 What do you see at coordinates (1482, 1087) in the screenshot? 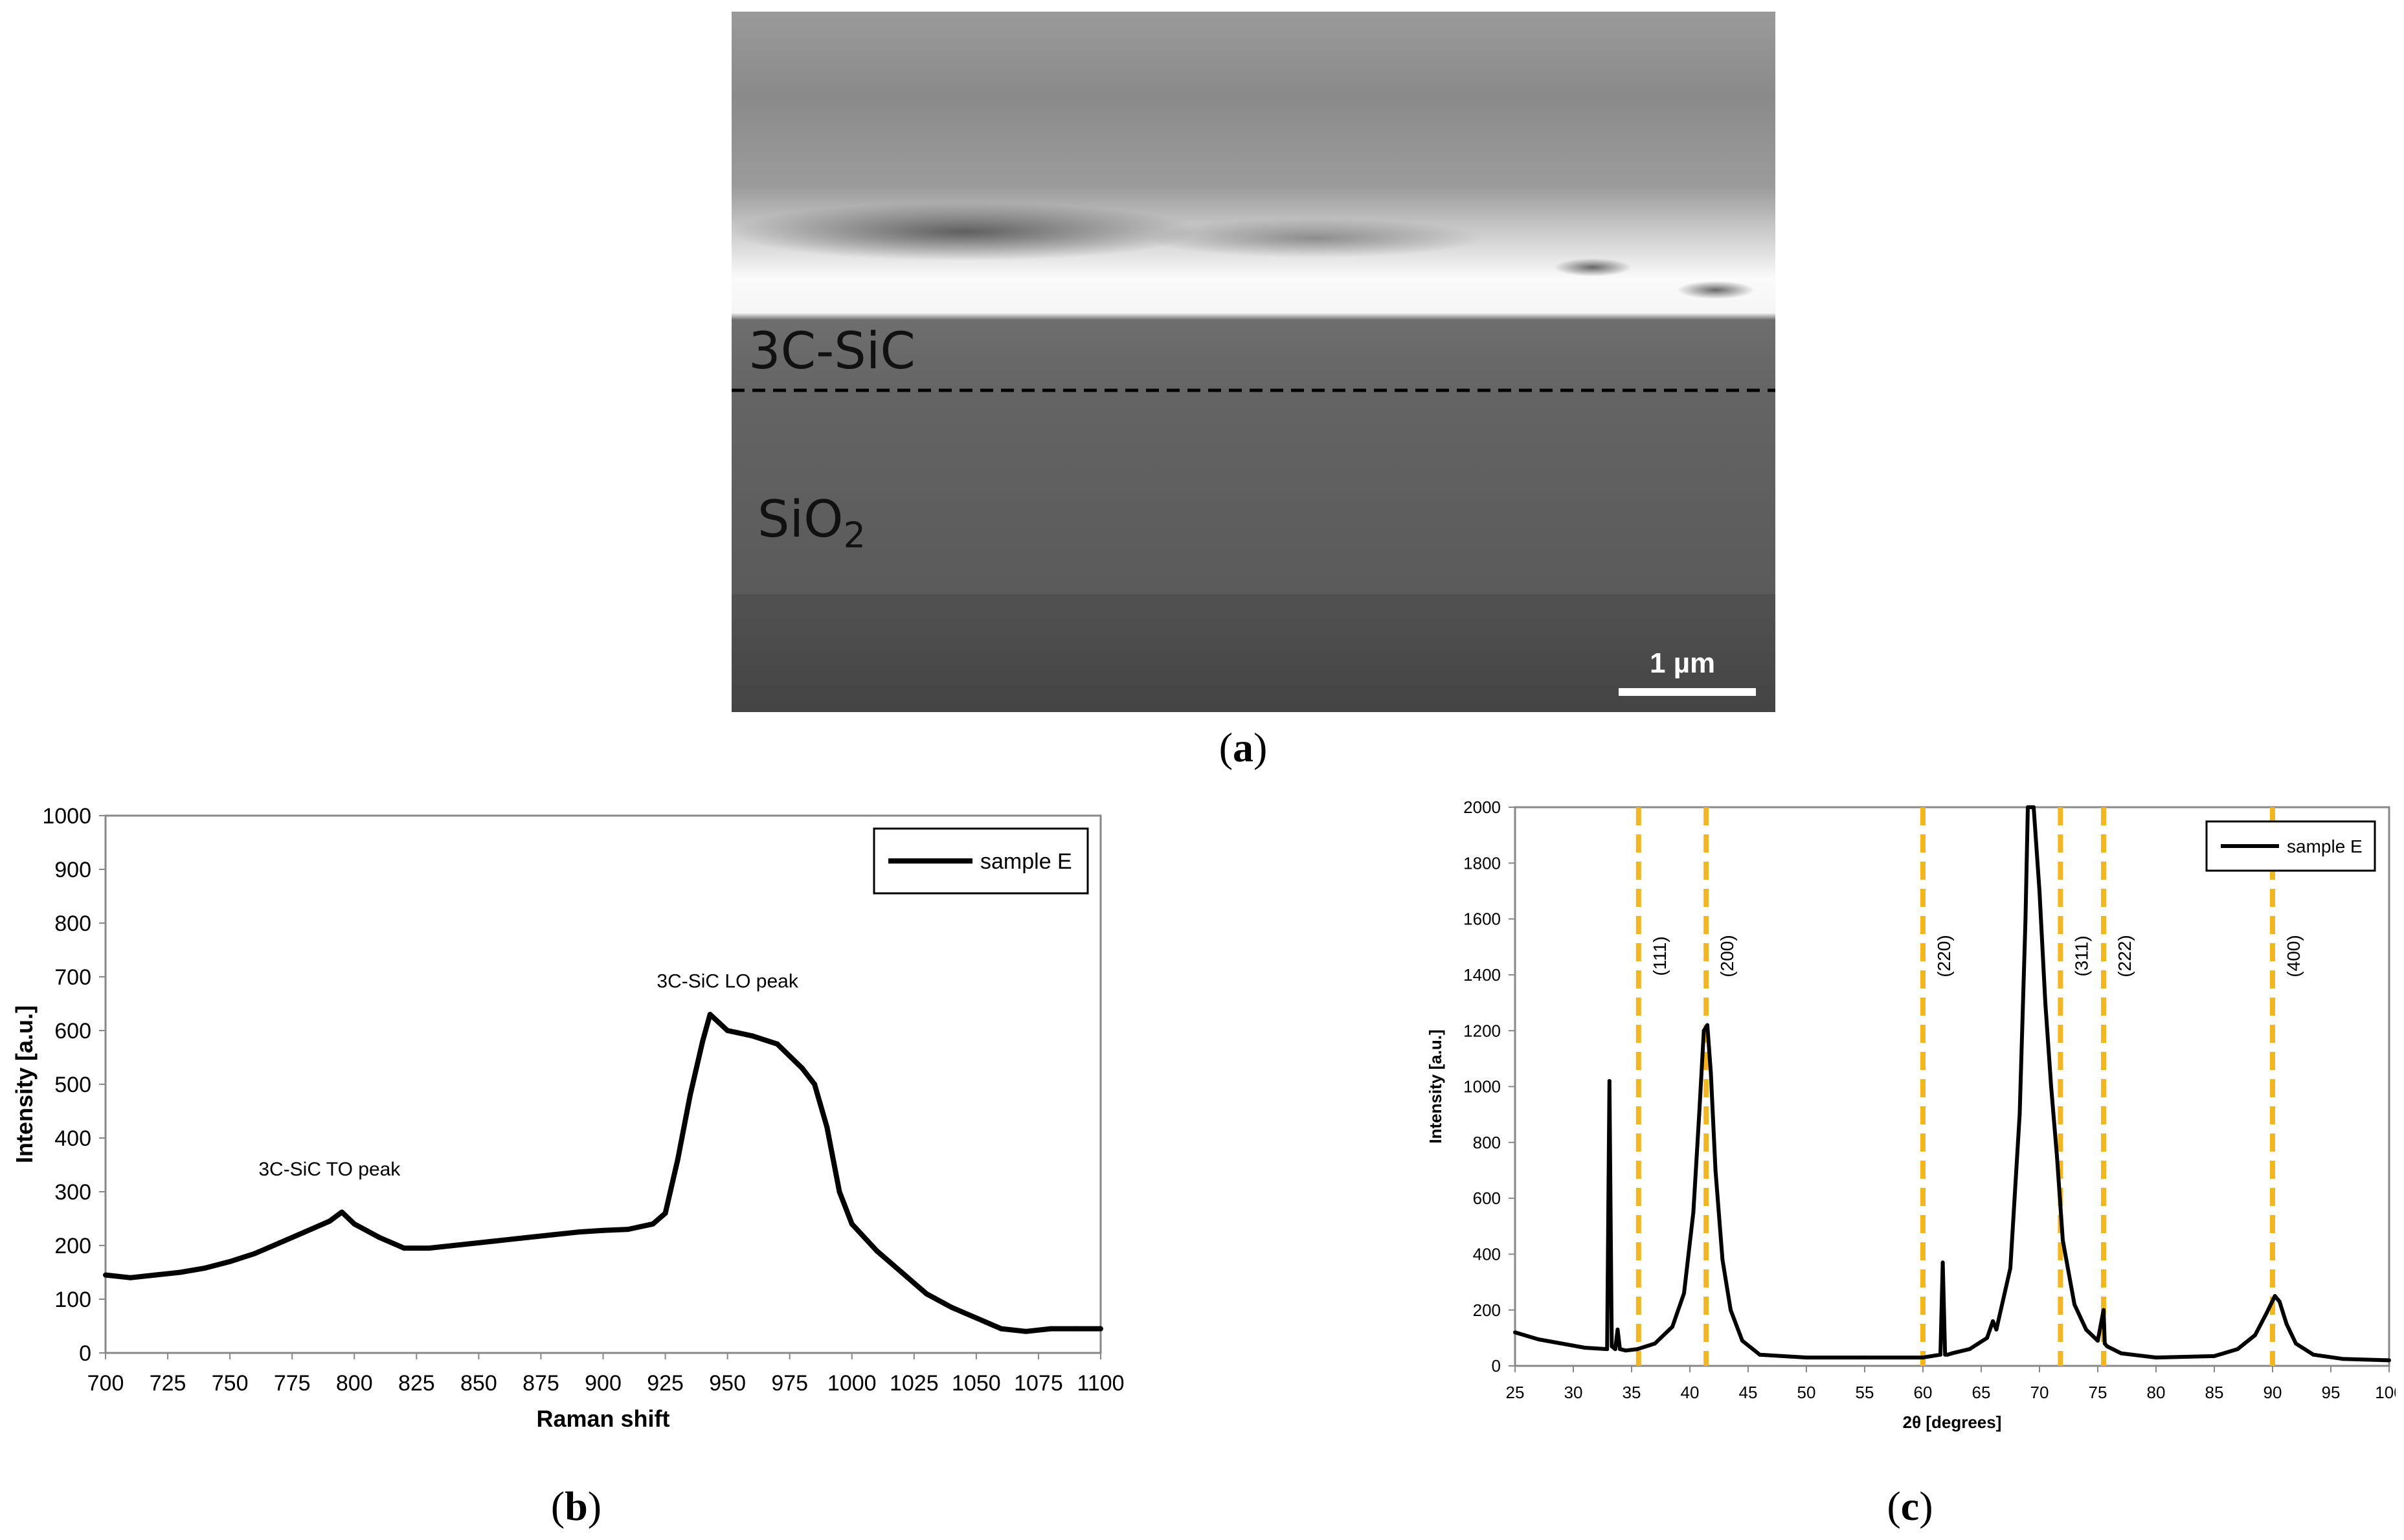
I see `y-tick-label-5: 1000` at bounding box center [1482, 1087].